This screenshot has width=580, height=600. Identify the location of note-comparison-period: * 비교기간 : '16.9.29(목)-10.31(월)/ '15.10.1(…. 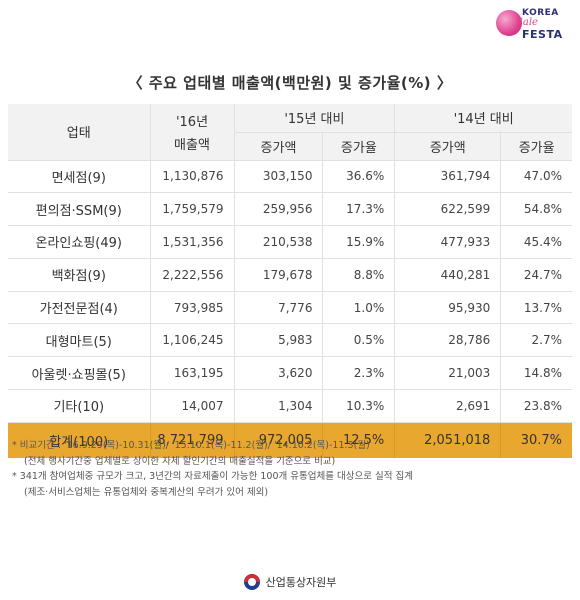
(191, 445).